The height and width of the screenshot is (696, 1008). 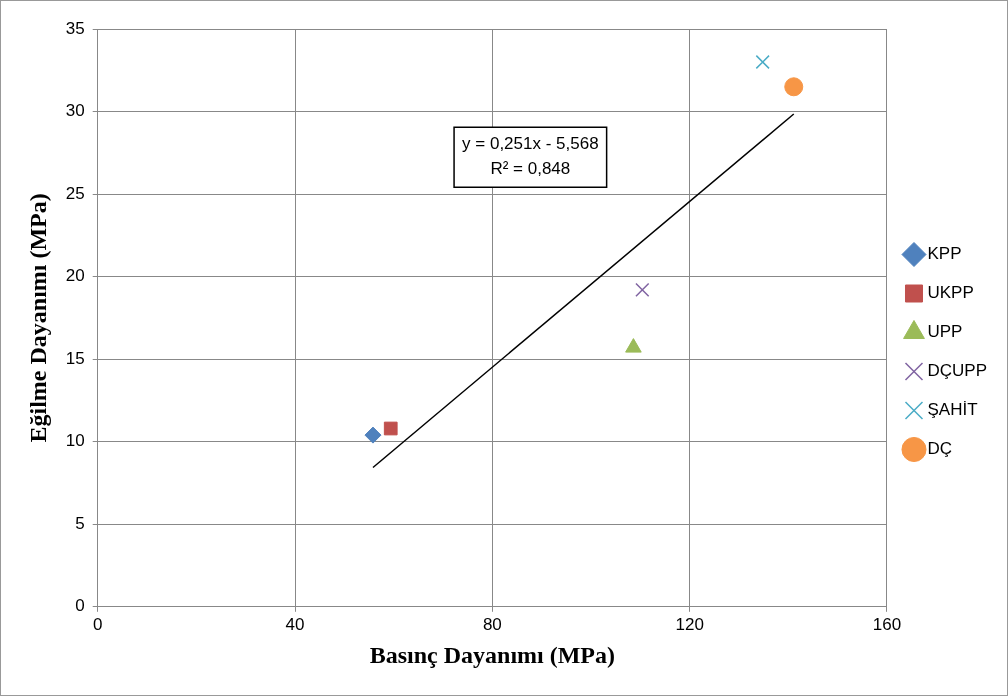 What do you see at coordinates (75, 28) in the screenshot?
I see `y-tick-label: 35` at bounding box center [75, 28].